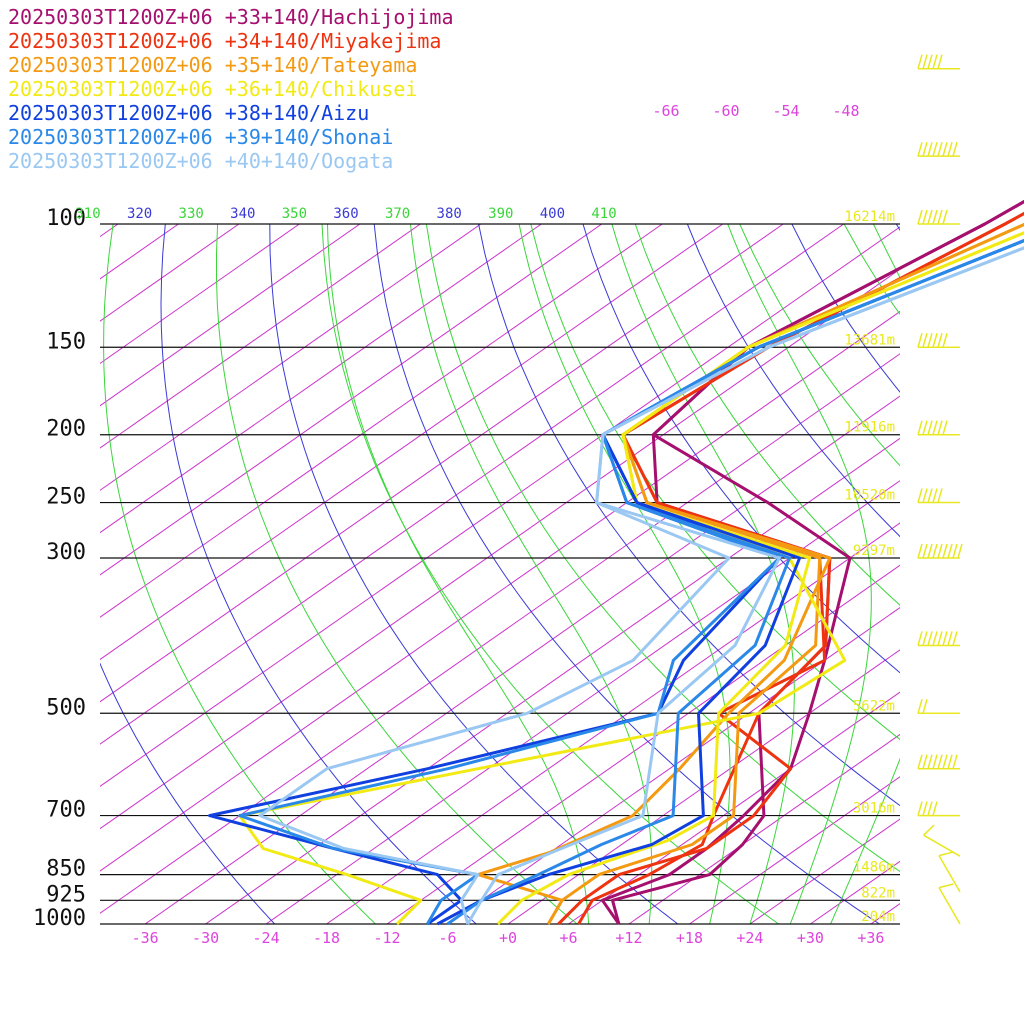 The image size is (1024, 1024). Describe the element at coordinates (242, 214) in the screenshot. I see `theta-label: 340` at that location.